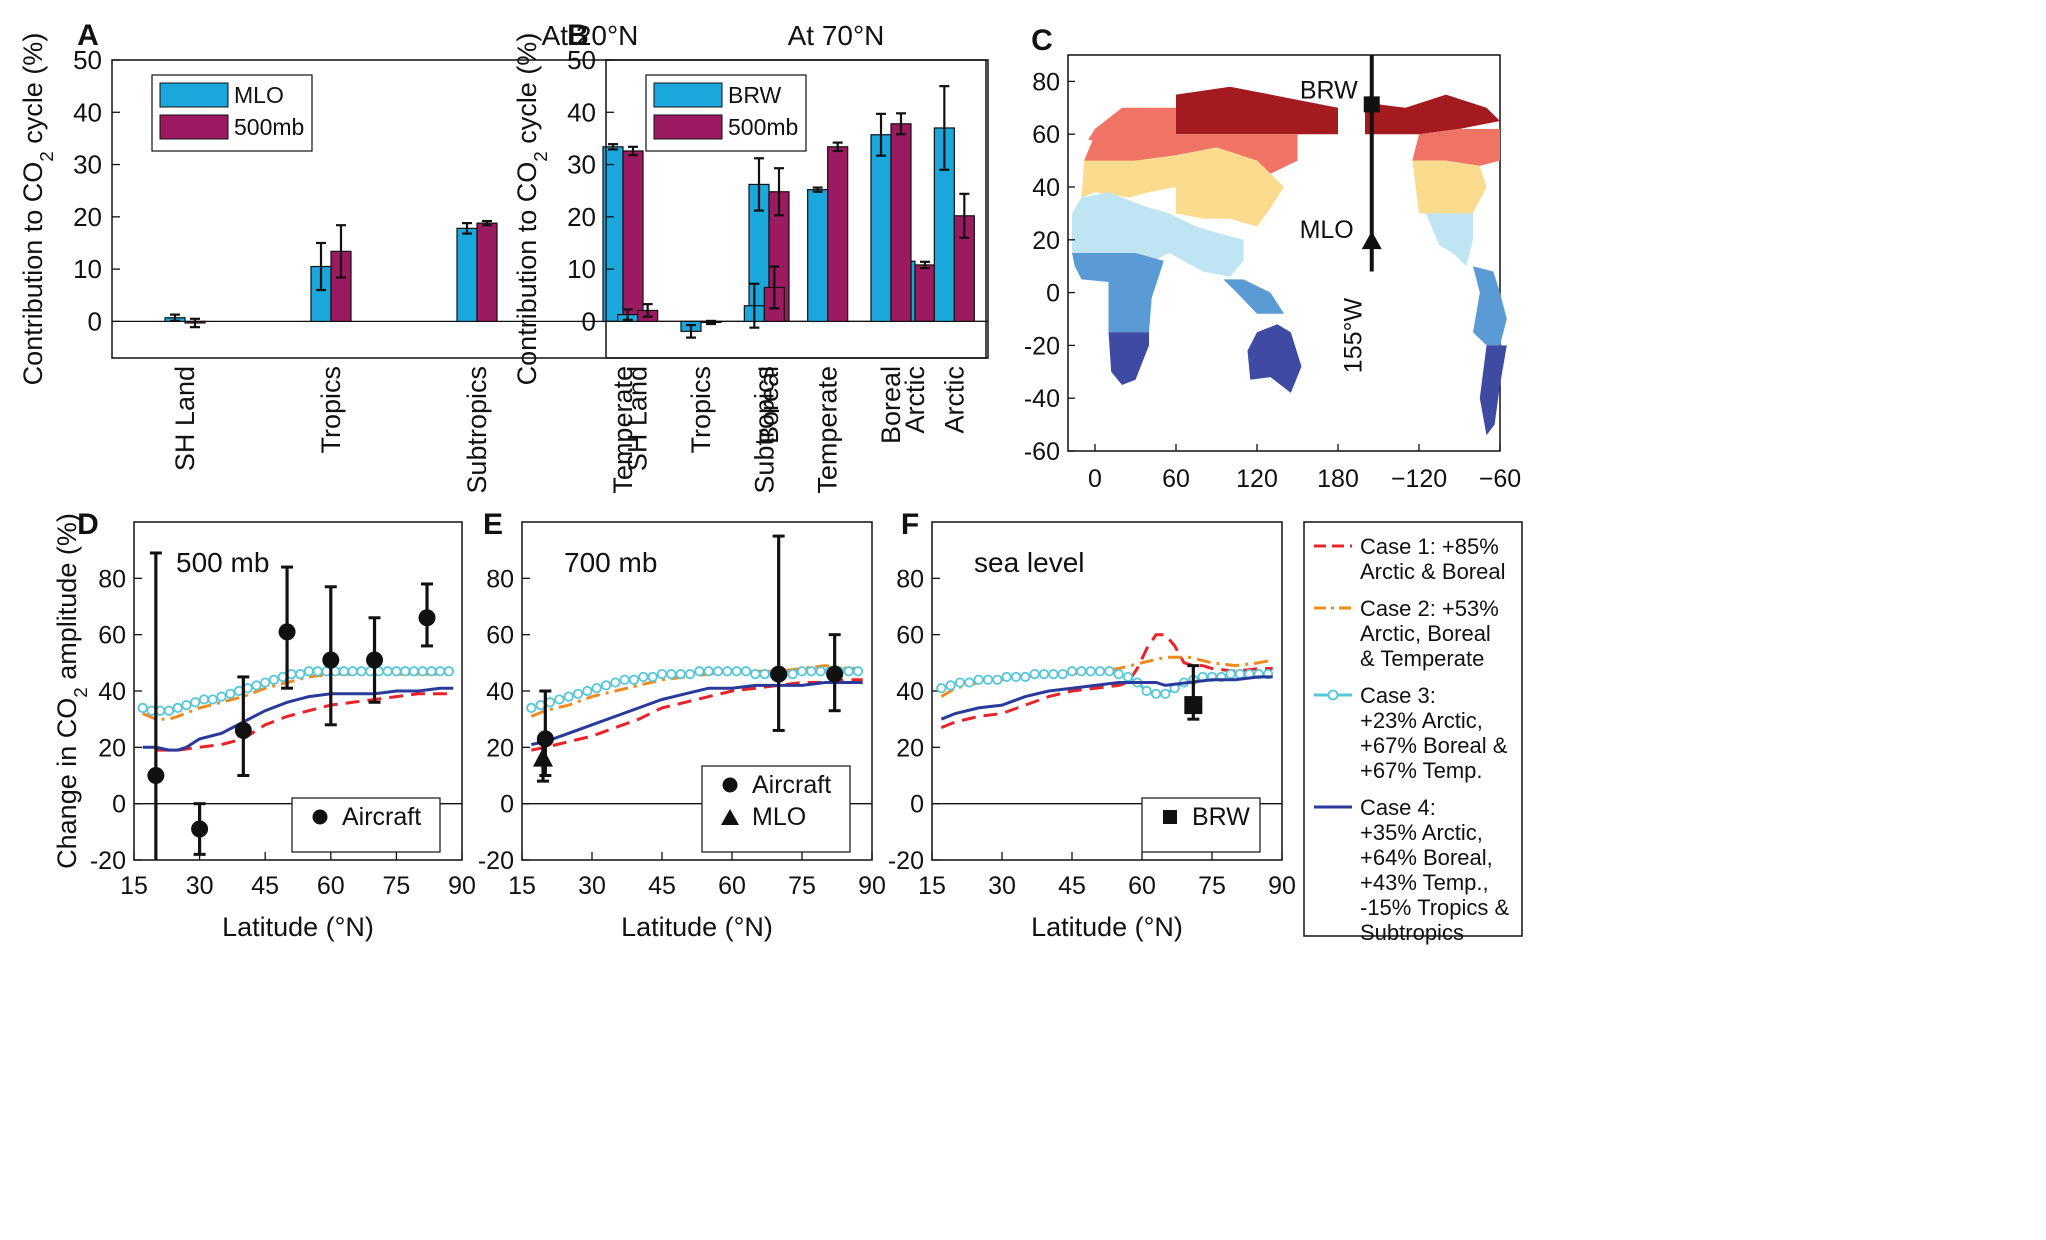  What do you see at coordinates (891, 405) in the screenshot?
I see `category-label: Boreal` at bounding box center [891, 405].